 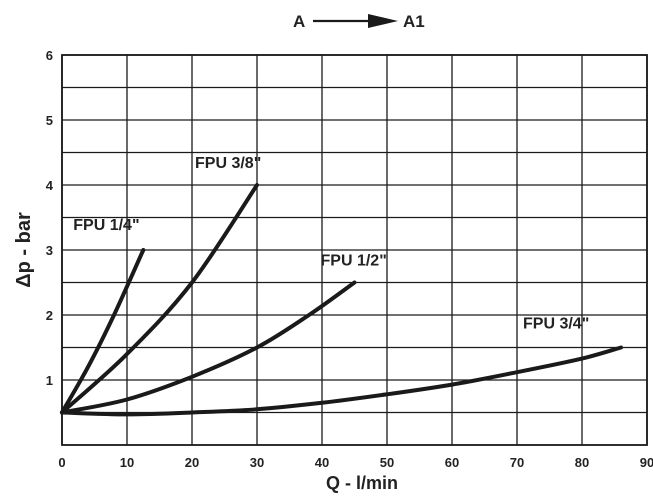 I want to click on series-label-4: FPU 3/4", so click(x=556, y=324).